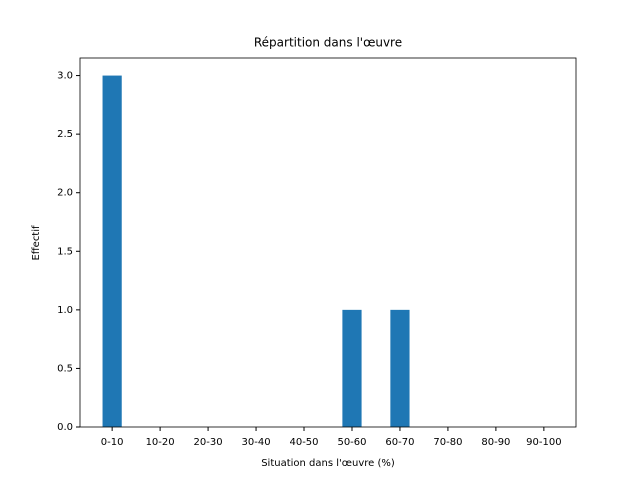 The height and width of the screenshot is (480, 640). What do you see at coordinates (65, 76) in the screenshot?
I see `y-tick-label: 3.0` at bounding box center [65, 76].